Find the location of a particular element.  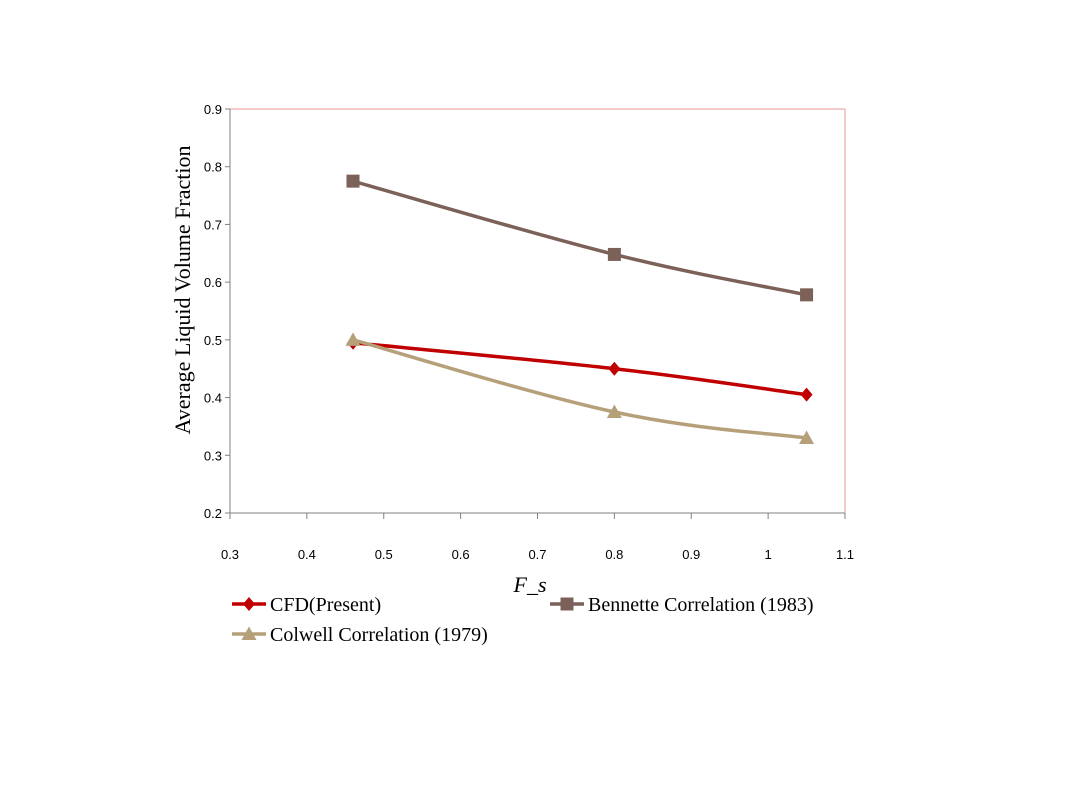

series-square is located at coordinates (580, 238).